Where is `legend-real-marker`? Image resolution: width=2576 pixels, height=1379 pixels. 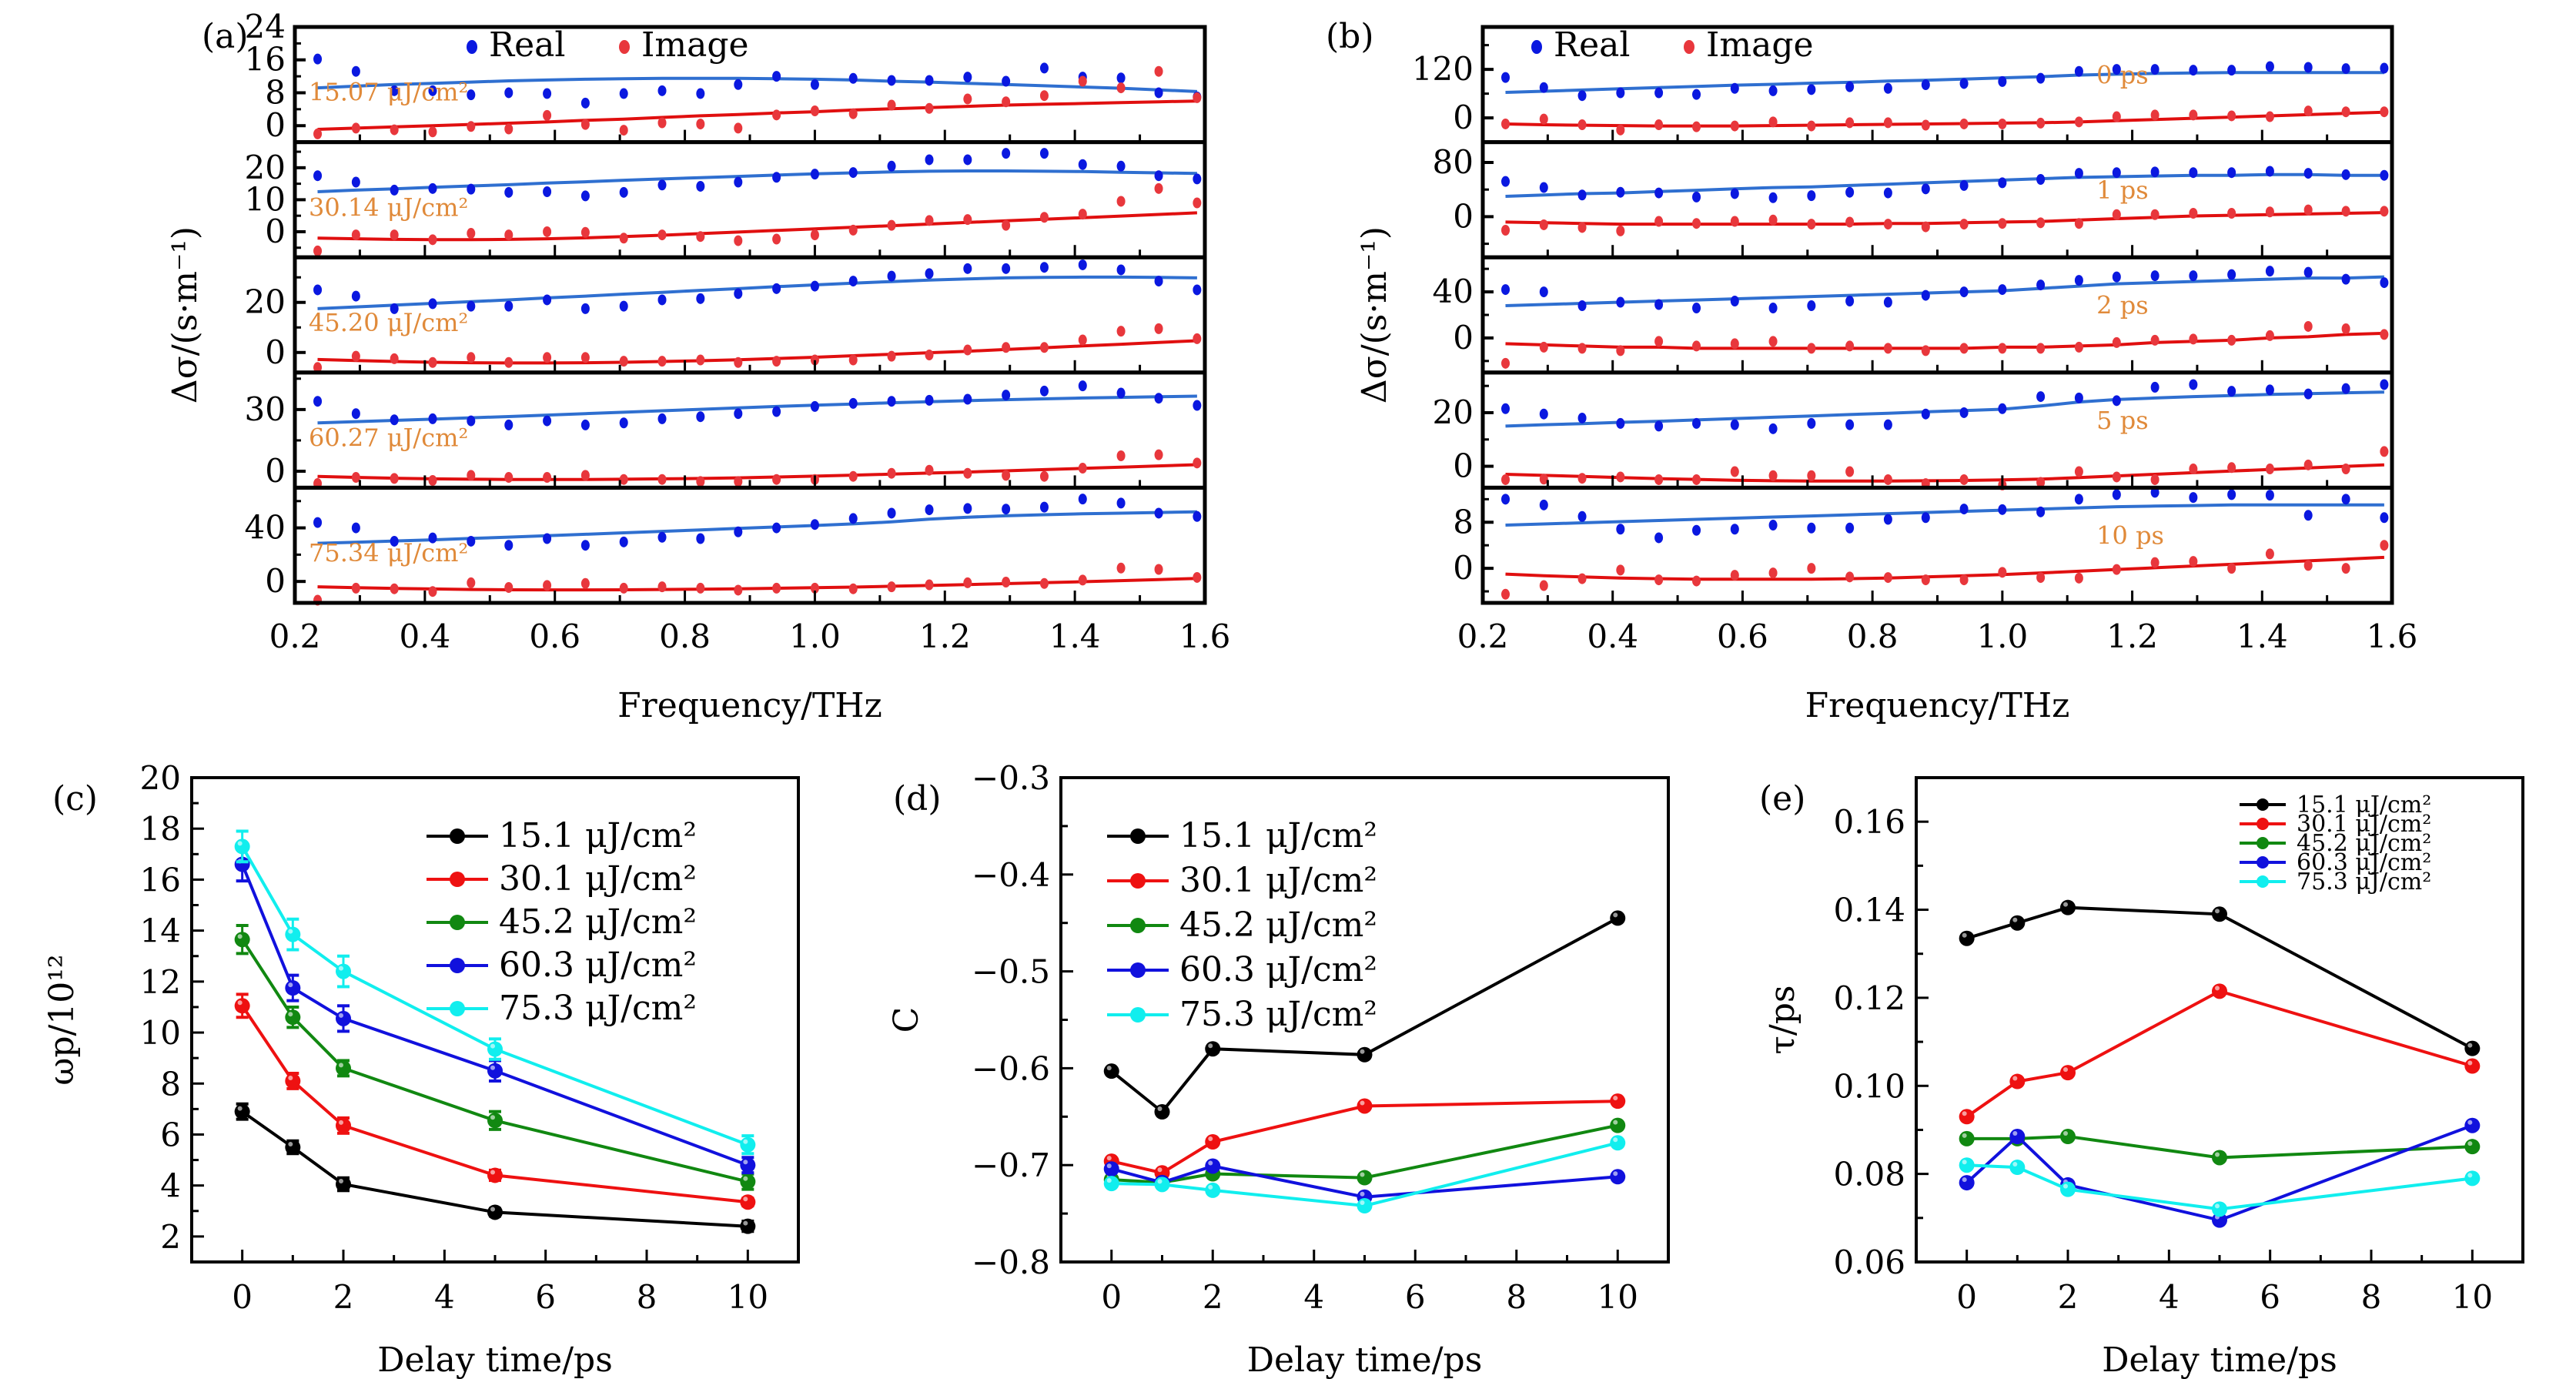
legend-real-marker is located at coordinates (472, 47).